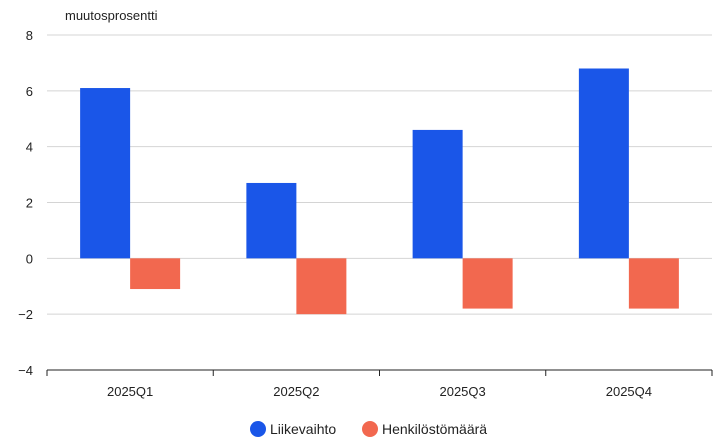 The width and height of the screenshot is (717, 442). Describe the element at coordinates (604, 164) in the screenshot. I see `bar-2025q4-liikevaihto` at that location.